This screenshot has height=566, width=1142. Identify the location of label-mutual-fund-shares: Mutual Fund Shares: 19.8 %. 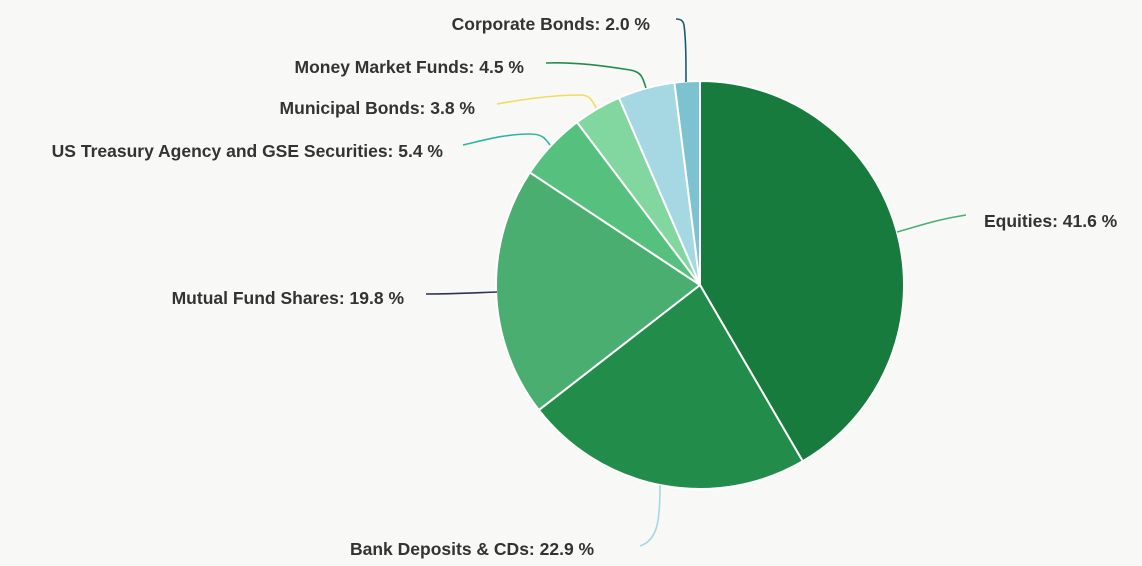
(288, 298).